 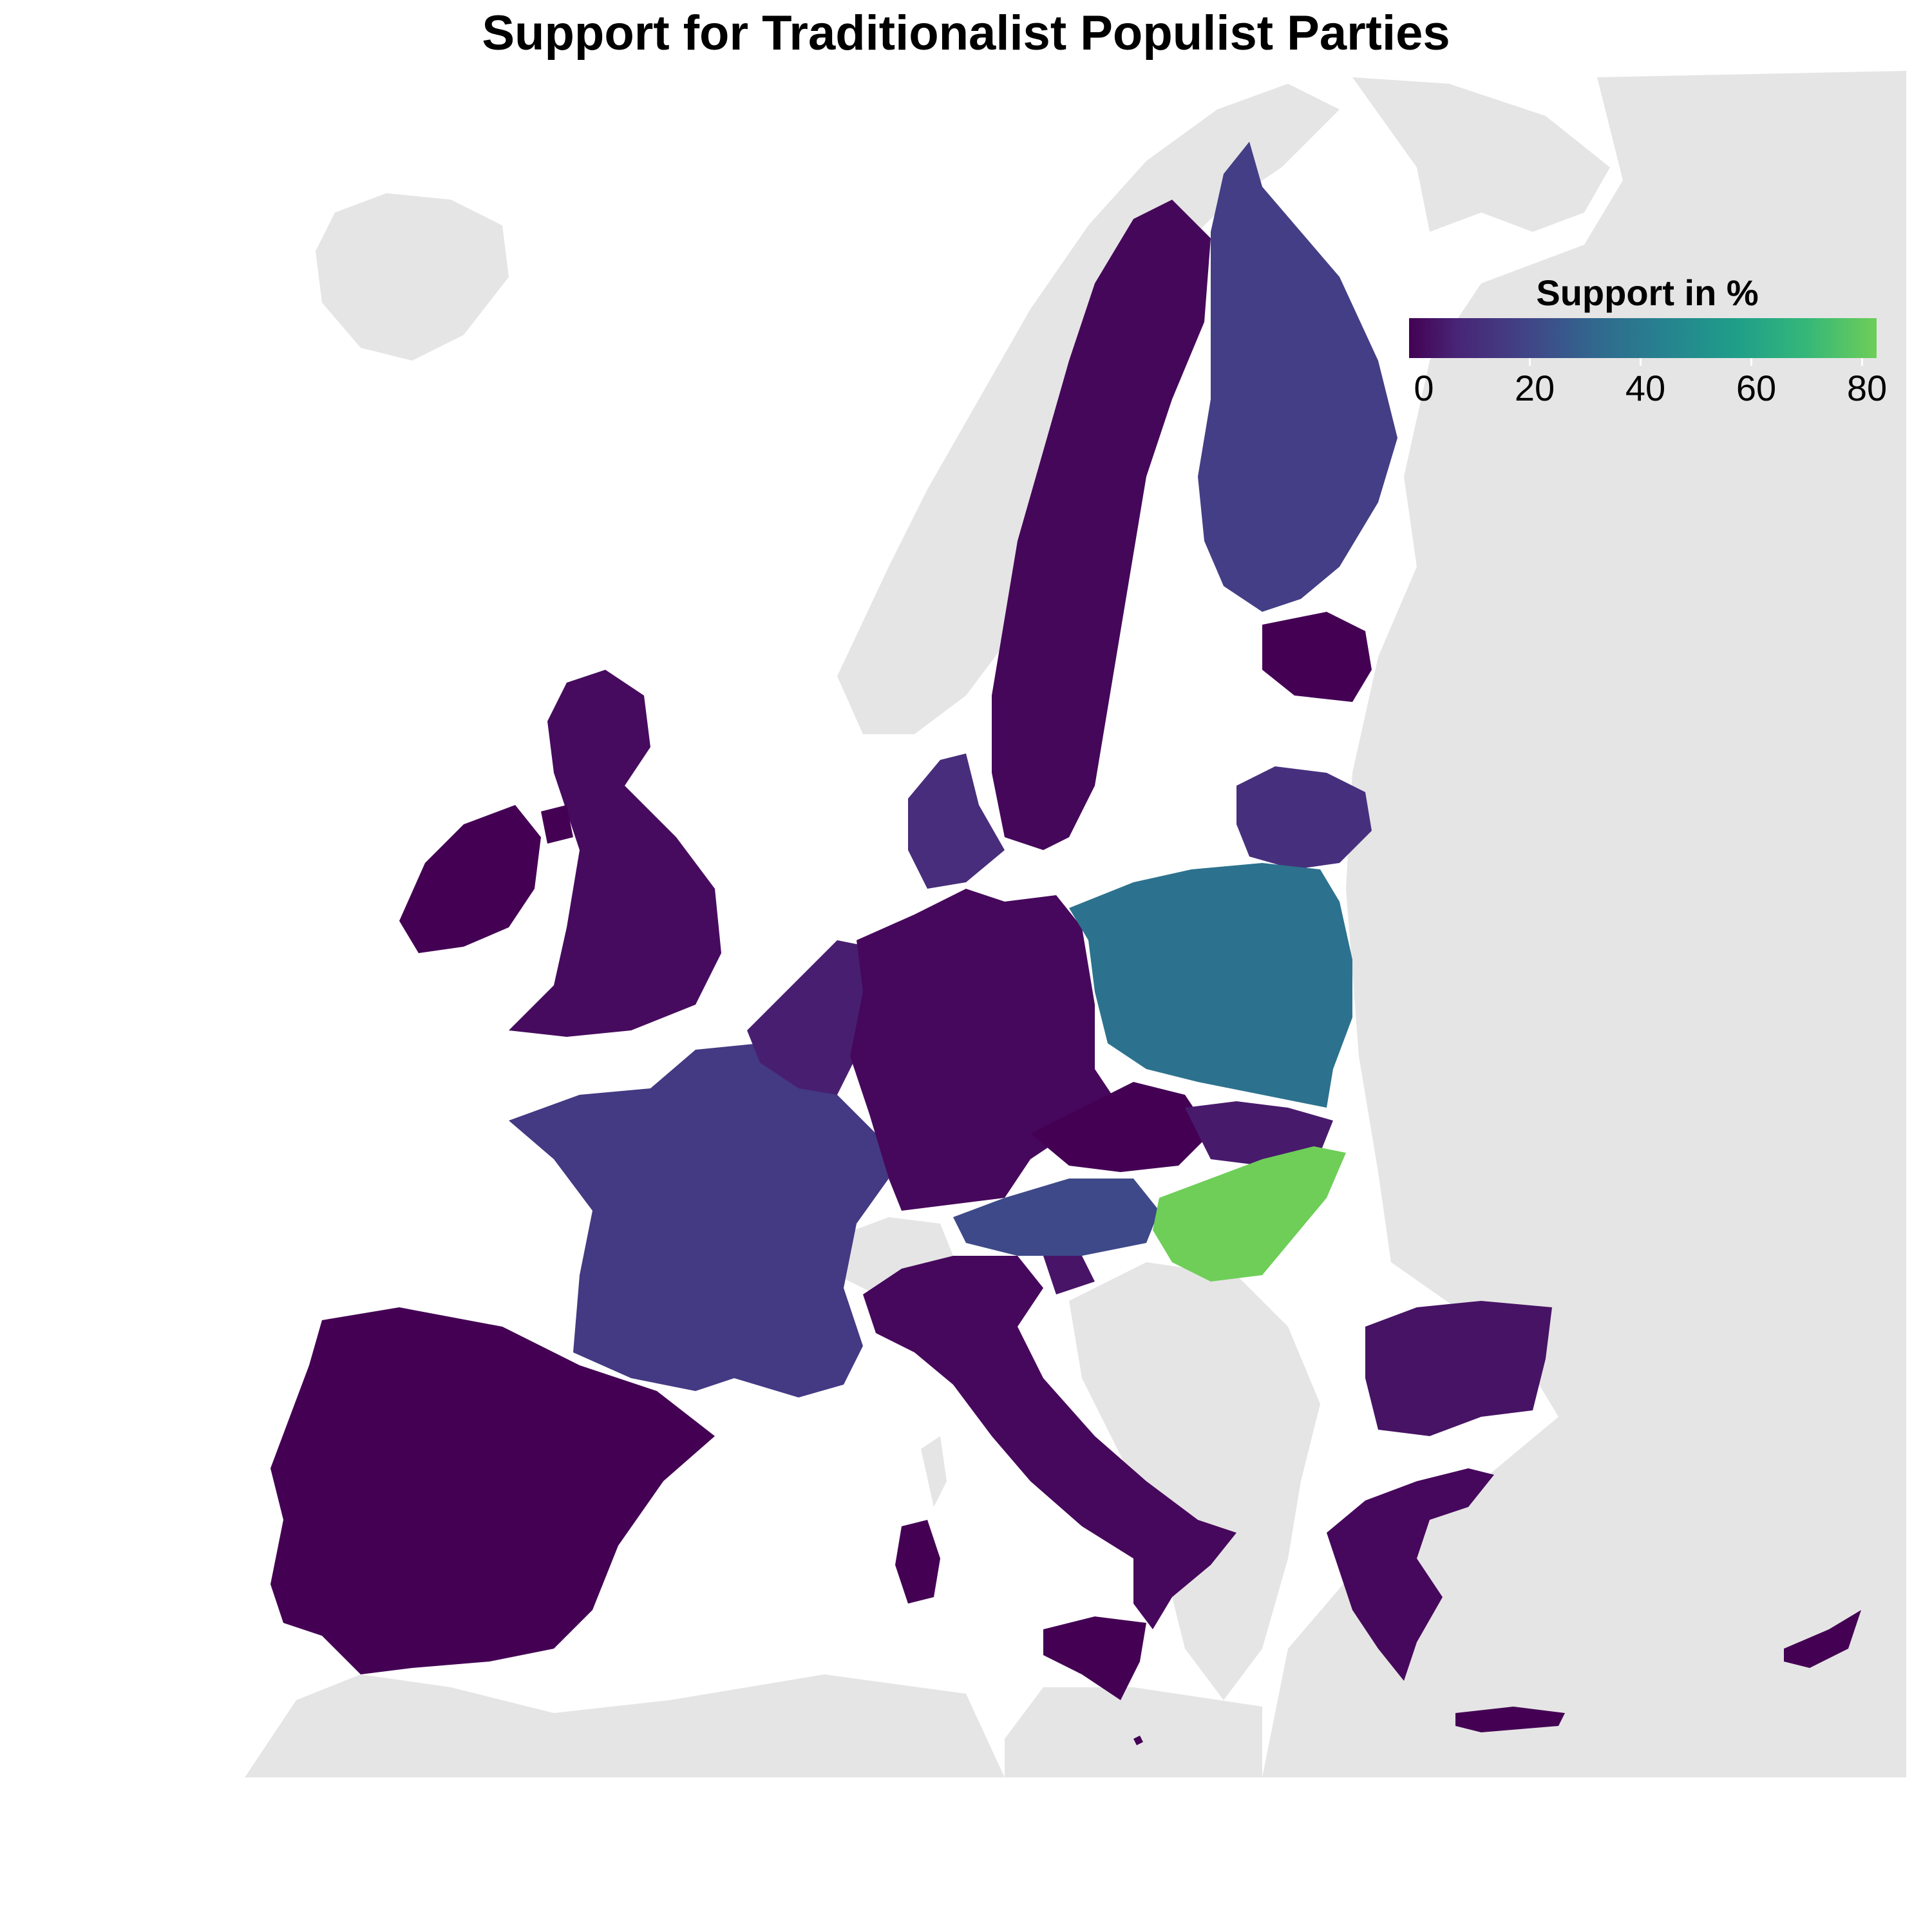 I want to click on region-hungary, so click(x=1250, y=1214).